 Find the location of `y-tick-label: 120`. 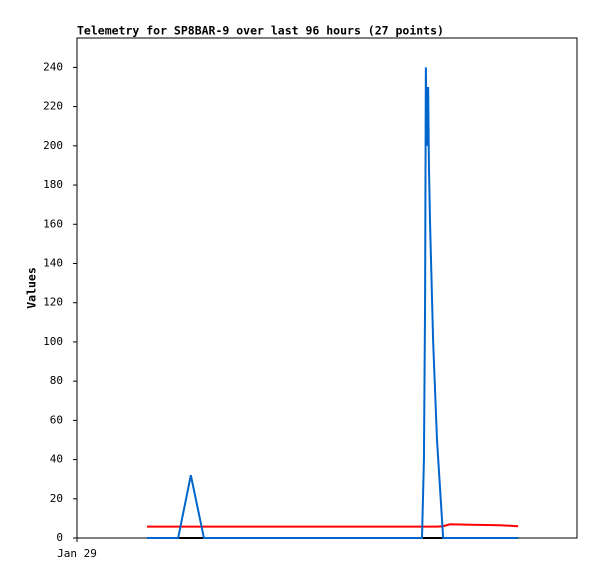

y-tick-label: 120 is located at coordinates (53, 302).